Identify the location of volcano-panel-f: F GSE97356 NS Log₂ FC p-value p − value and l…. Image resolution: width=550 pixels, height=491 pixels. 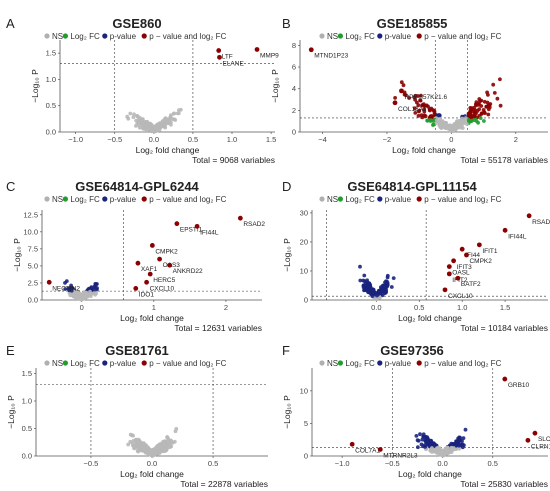
(416, 416).